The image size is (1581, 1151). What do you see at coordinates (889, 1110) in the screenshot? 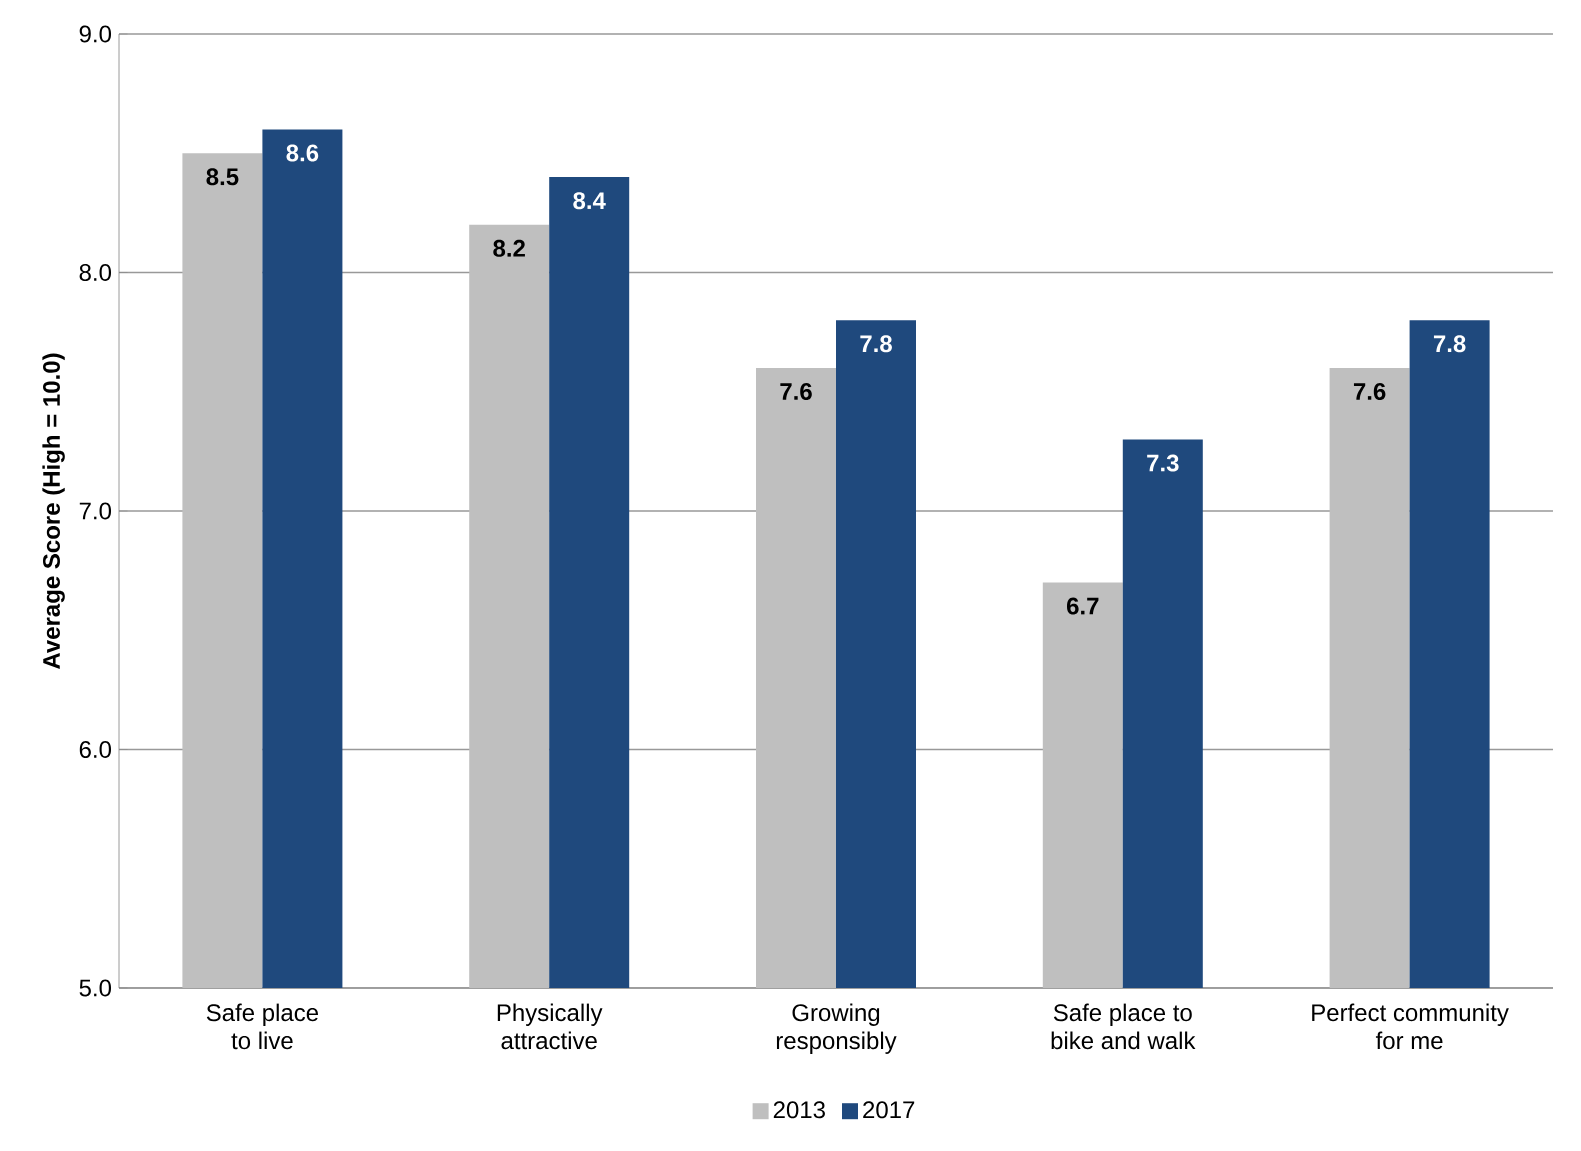
I see `legend-label: 2017` at bounding box center [889, 1110].